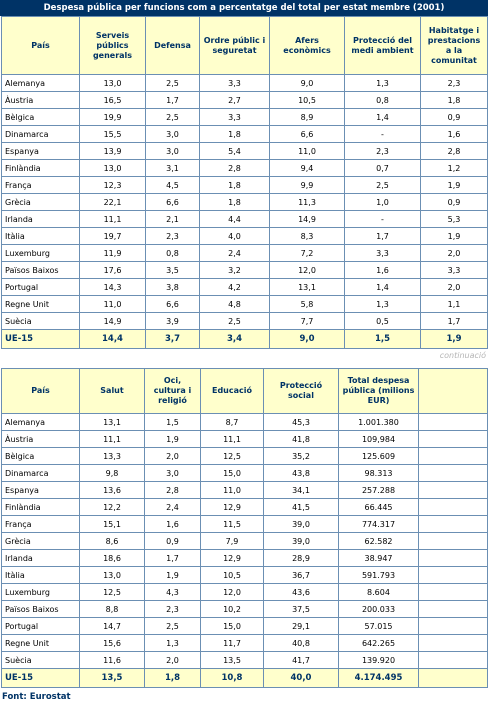 This screenshot has height=706, width=488. What do you see at coordinates (172, 185) in the screenshot?
I see `value-cell: 4,5` at bounding box center [172, 185].